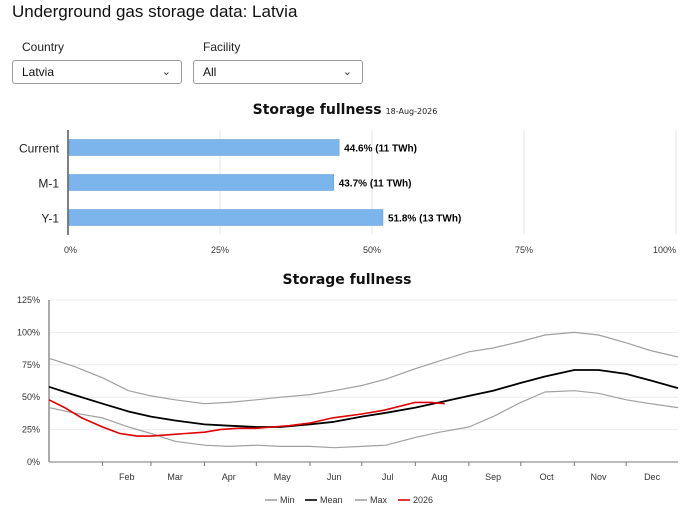  What do you see at coordinates (524, 250) in the screenshot?
I see `bar-x-tick-label: 75%` at bounding box center [524, 250].